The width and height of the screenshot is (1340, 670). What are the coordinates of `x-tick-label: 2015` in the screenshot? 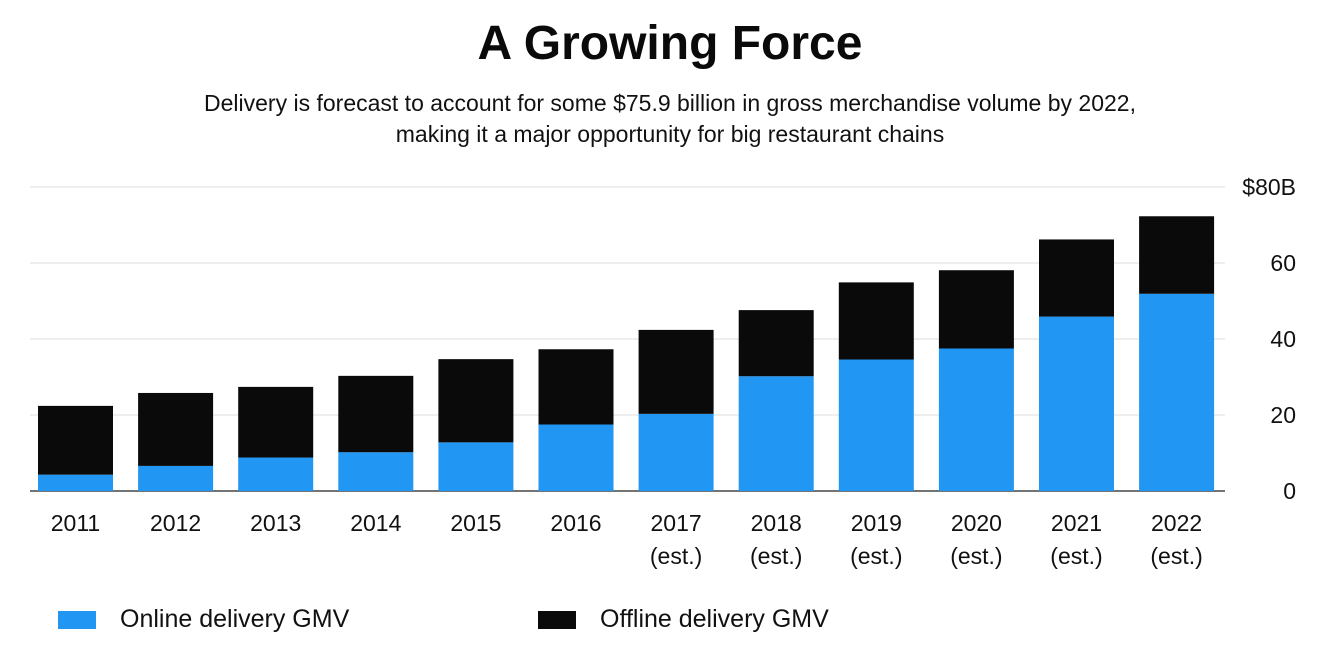 It's located at (475, 523).